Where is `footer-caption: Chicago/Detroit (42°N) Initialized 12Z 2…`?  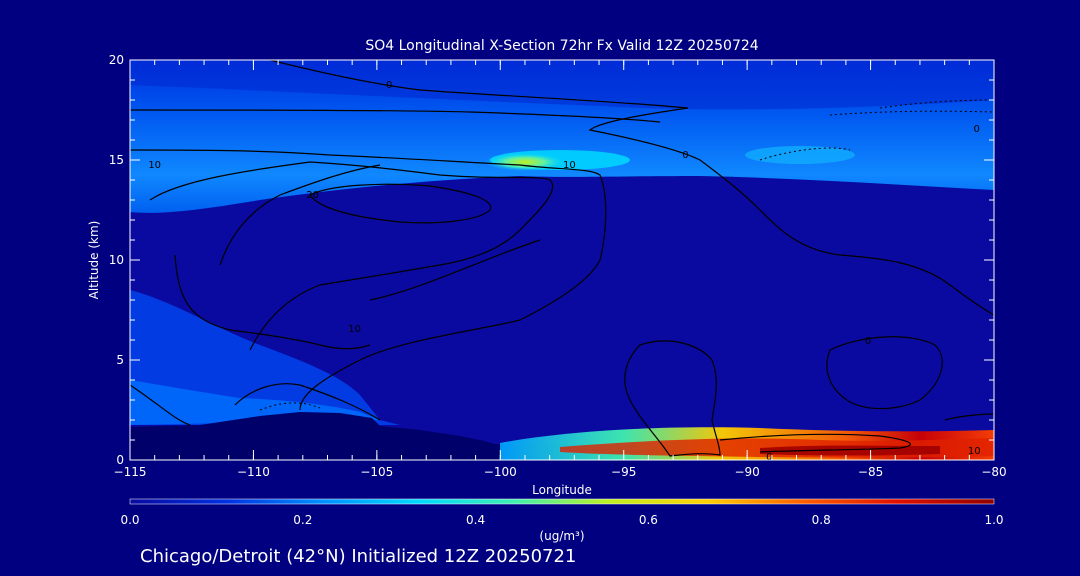 footer-caption: Chicago/Detroit (42°N) Initialized 12Z 2… is located at coordinates (358, 556).